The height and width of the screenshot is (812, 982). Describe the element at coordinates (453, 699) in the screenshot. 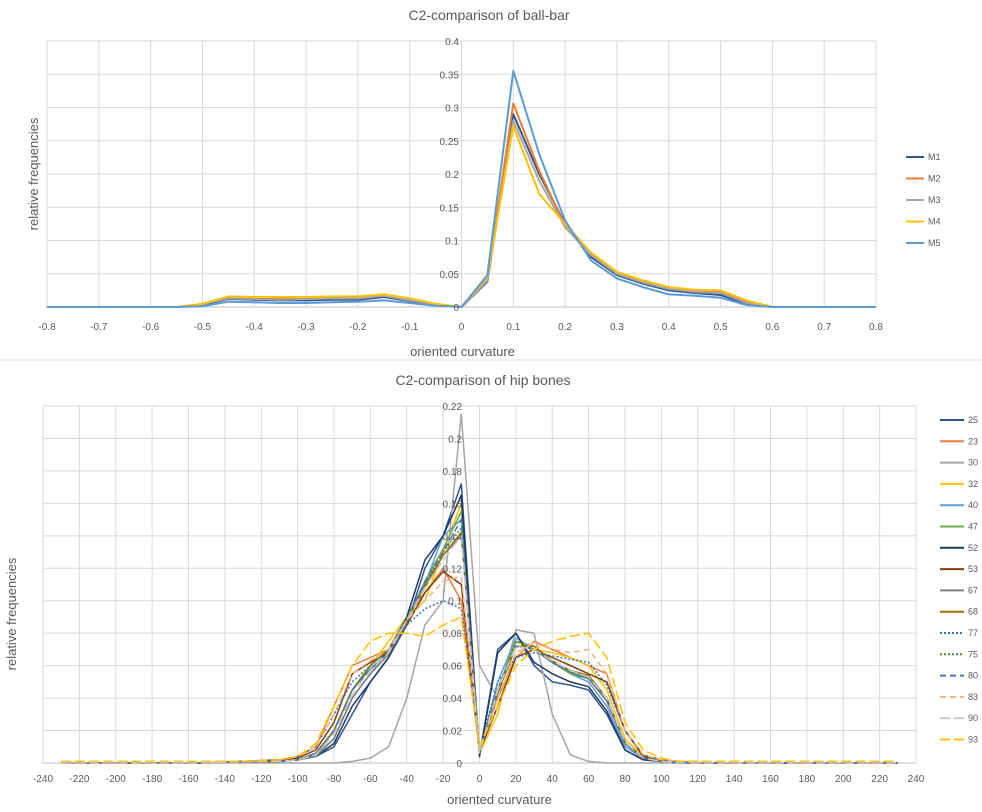

I see `y-tick-label: 0.04` at that location.